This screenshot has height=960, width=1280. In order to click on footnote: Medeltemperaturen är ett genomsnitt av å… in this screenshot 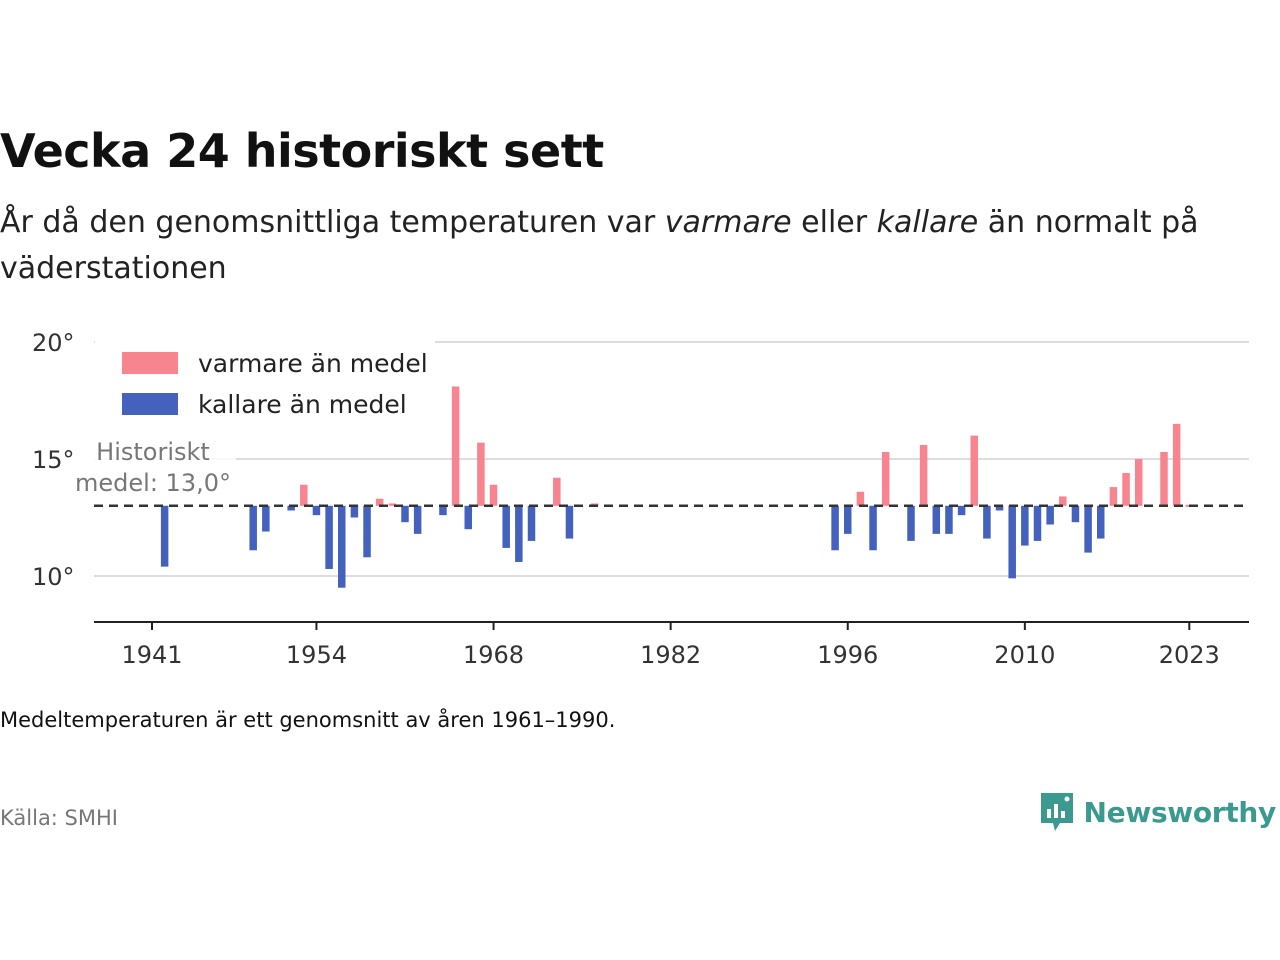, I will do `click(308, 720)`.